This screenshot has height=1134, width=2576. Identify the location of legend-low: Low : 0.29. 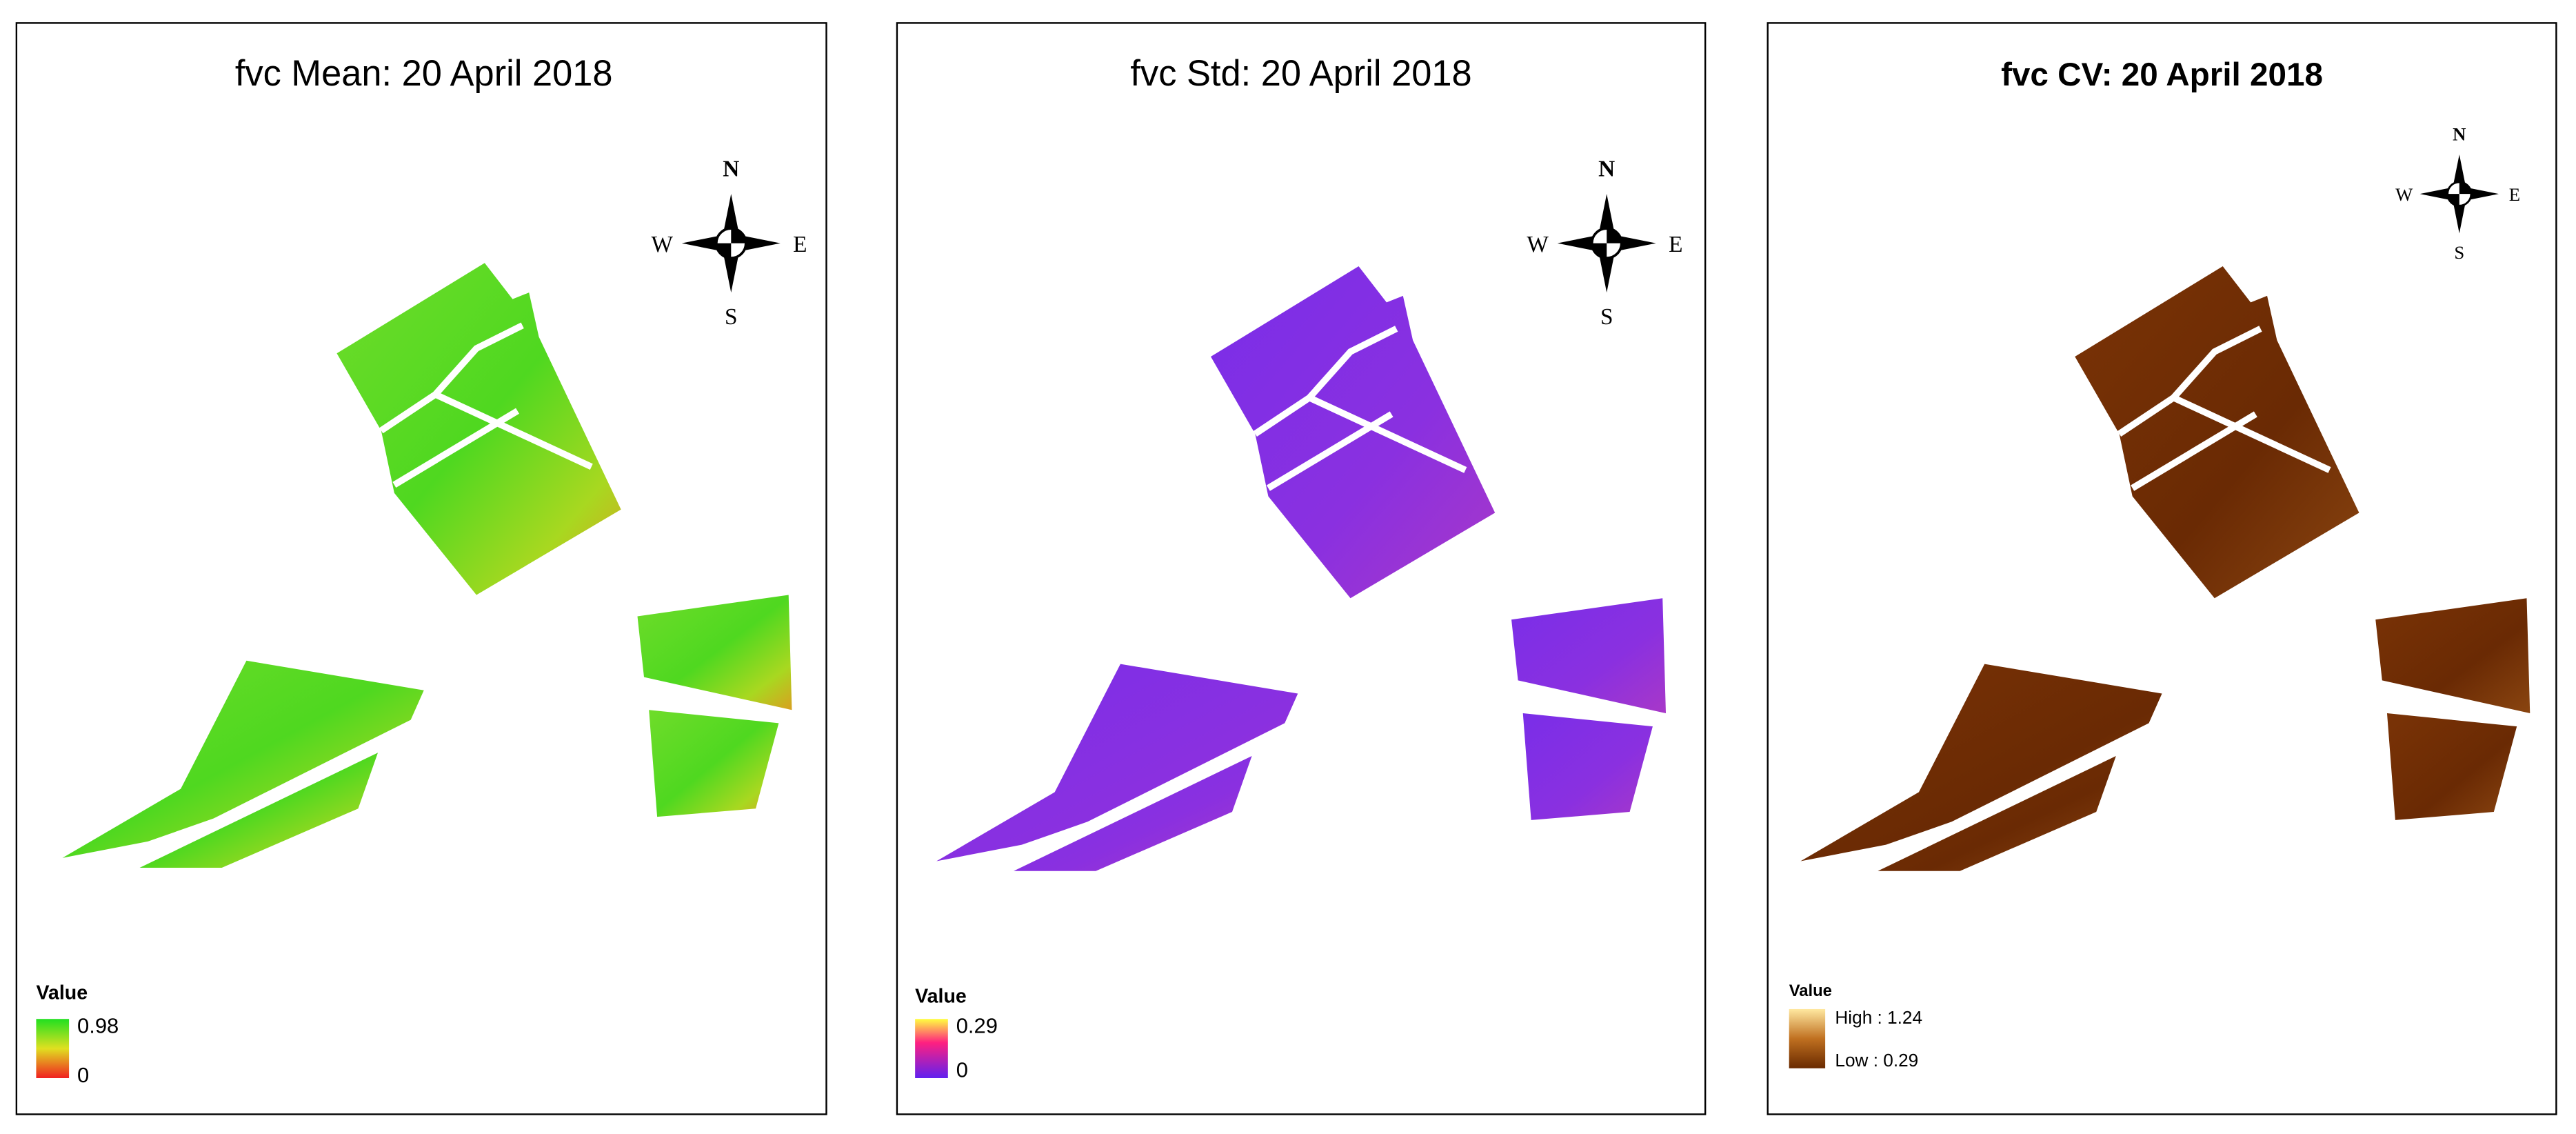
(1876, 1060).